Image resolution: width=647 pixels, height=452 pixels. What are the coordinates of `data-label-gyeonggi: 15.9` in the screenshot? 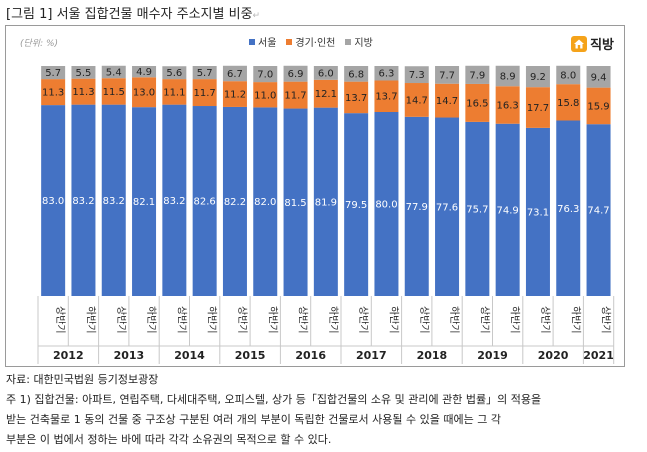 It's located at (598, 106).